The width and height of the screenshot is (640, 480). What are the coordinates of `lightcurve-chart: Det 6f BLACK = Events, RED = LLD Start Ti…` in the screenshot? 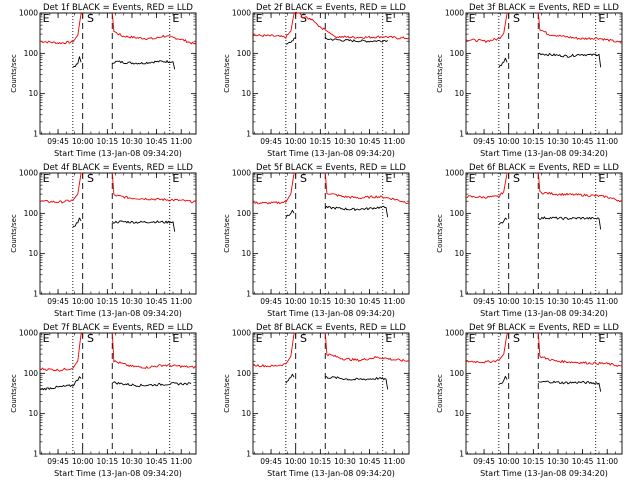 It's located at (529, 240).